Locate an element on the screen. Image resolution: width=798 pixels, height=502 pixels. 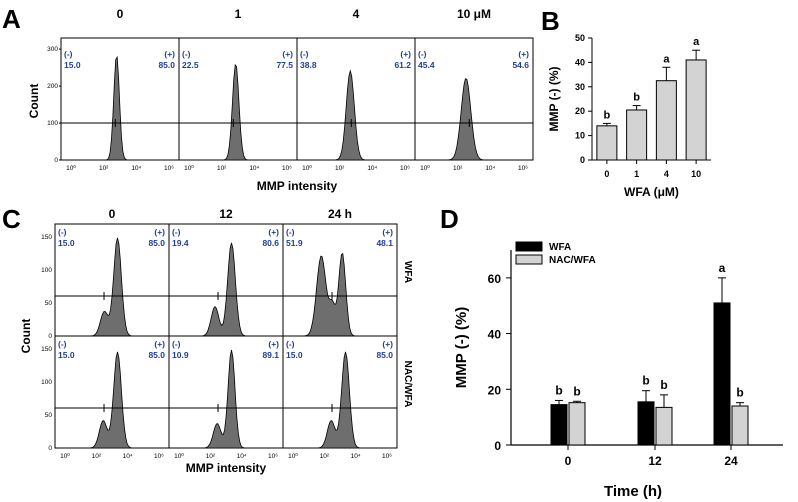
y-tick-label: 60 is located at coordinates (495, 279).